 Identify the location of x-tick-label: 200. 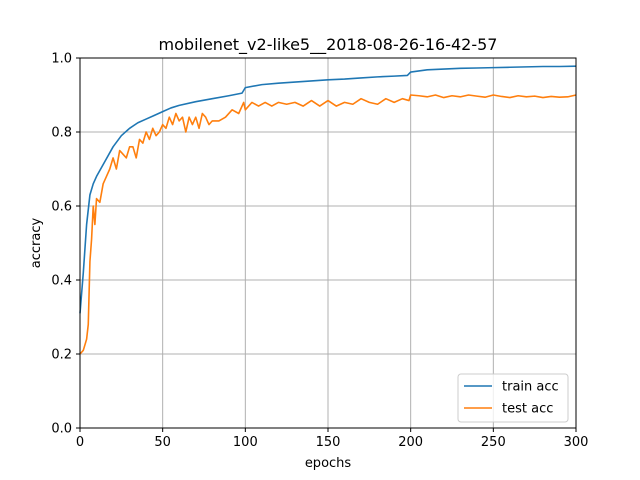
(410, 442).